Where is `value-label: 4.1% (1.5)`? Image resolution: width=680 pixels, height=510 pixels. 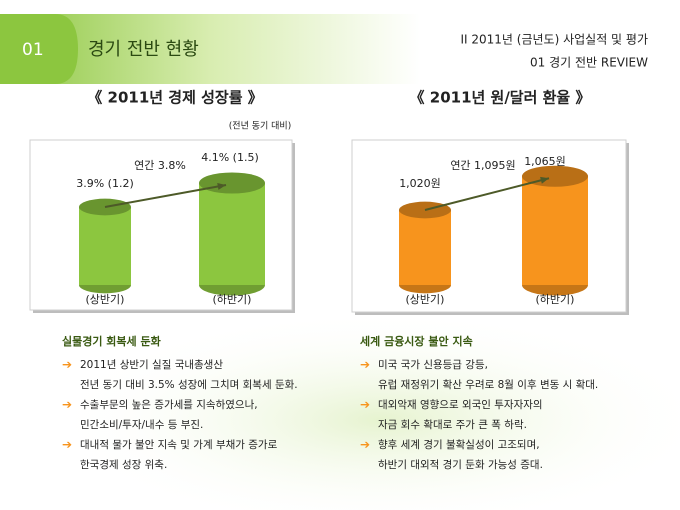 value-label: 4.1% (1.5) is located at coordinates (230, 157).